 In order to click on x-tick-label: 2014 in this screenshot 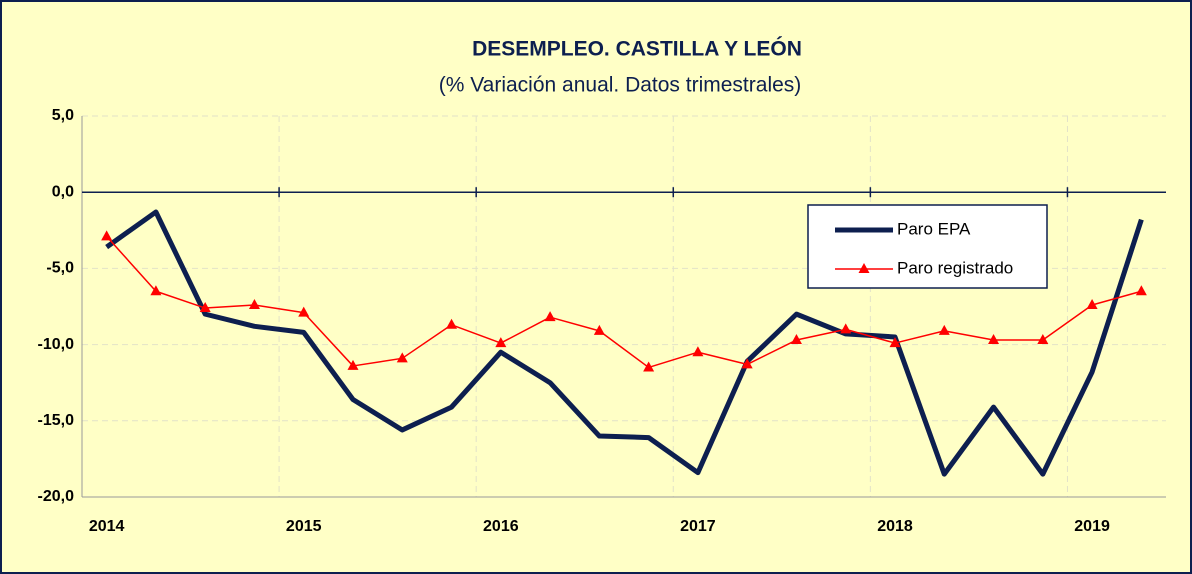, I will do `click(107, 526)`.